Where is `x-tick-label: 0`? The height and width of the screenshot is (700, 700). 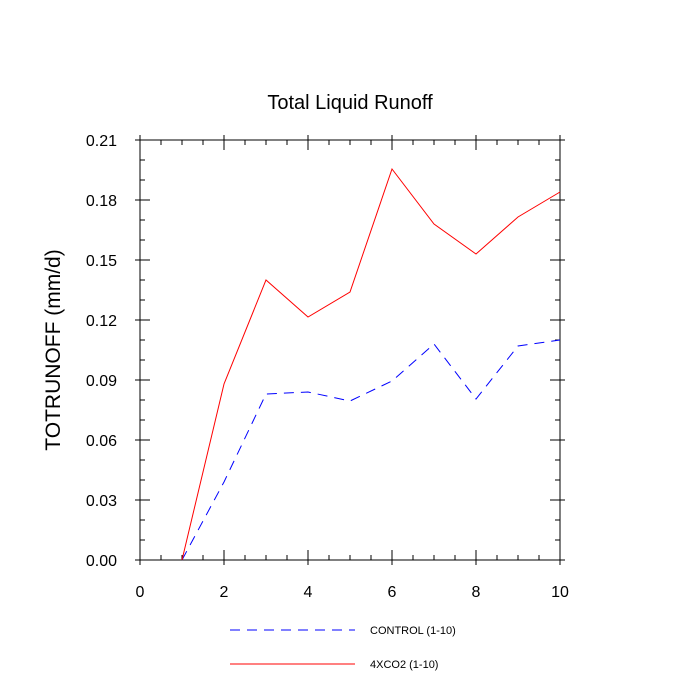 x-tick-label: 0 is located at coordinates (140, 592).